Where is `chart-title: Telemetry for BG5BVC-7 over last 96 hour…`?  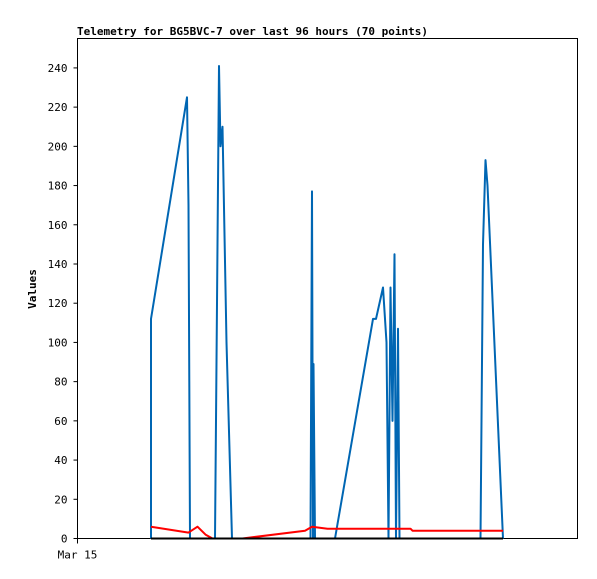 chart-title: Telemetry for BG5BVC-7 over last 96 hour… is located at coordinates (252, 31).